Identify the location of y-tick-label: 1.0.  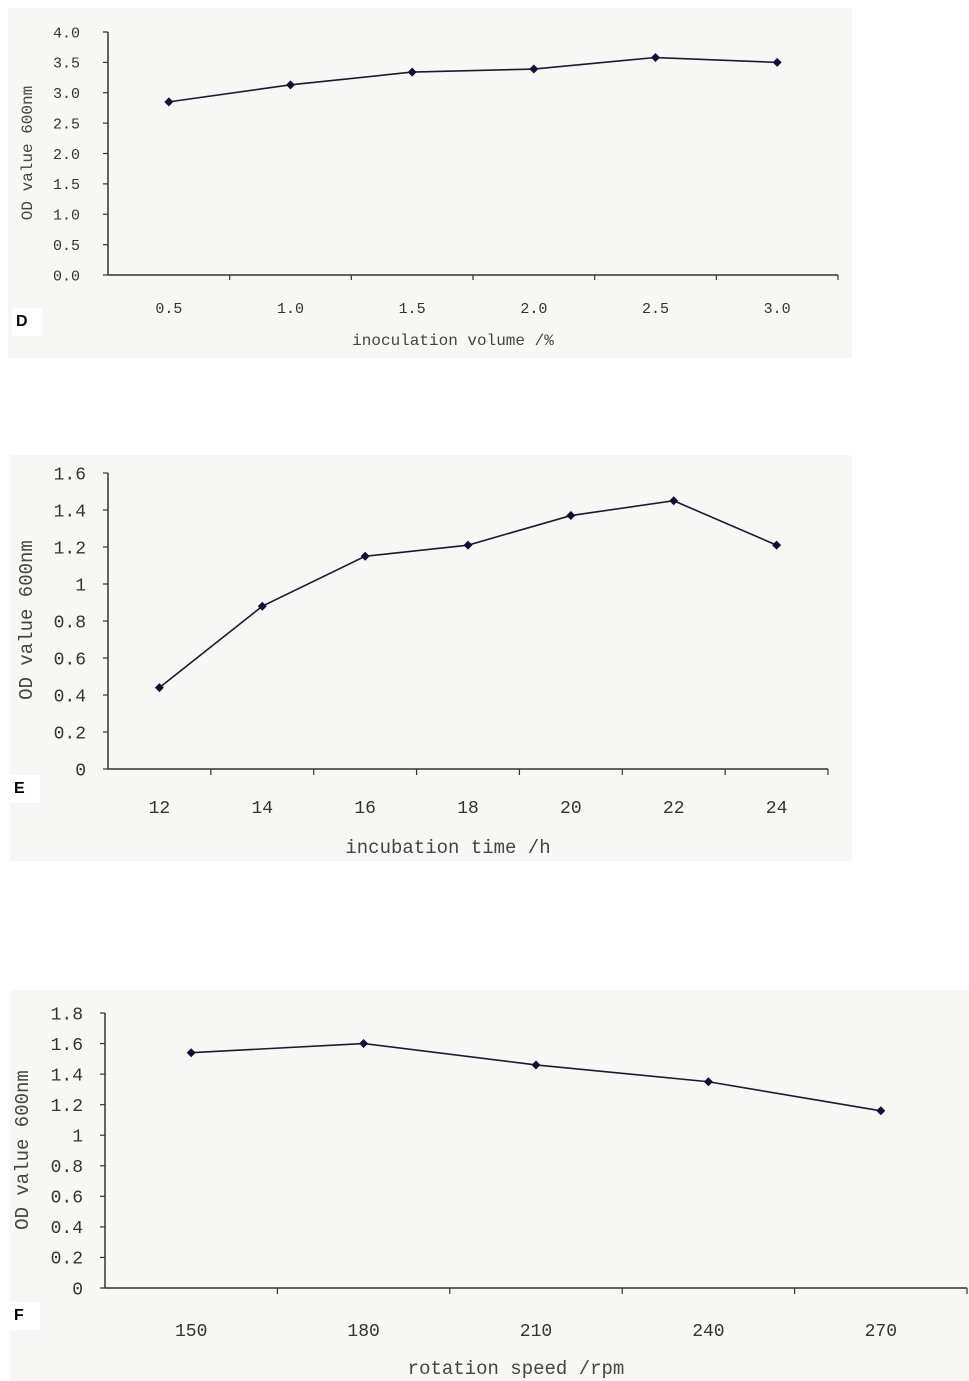
(66, 216).